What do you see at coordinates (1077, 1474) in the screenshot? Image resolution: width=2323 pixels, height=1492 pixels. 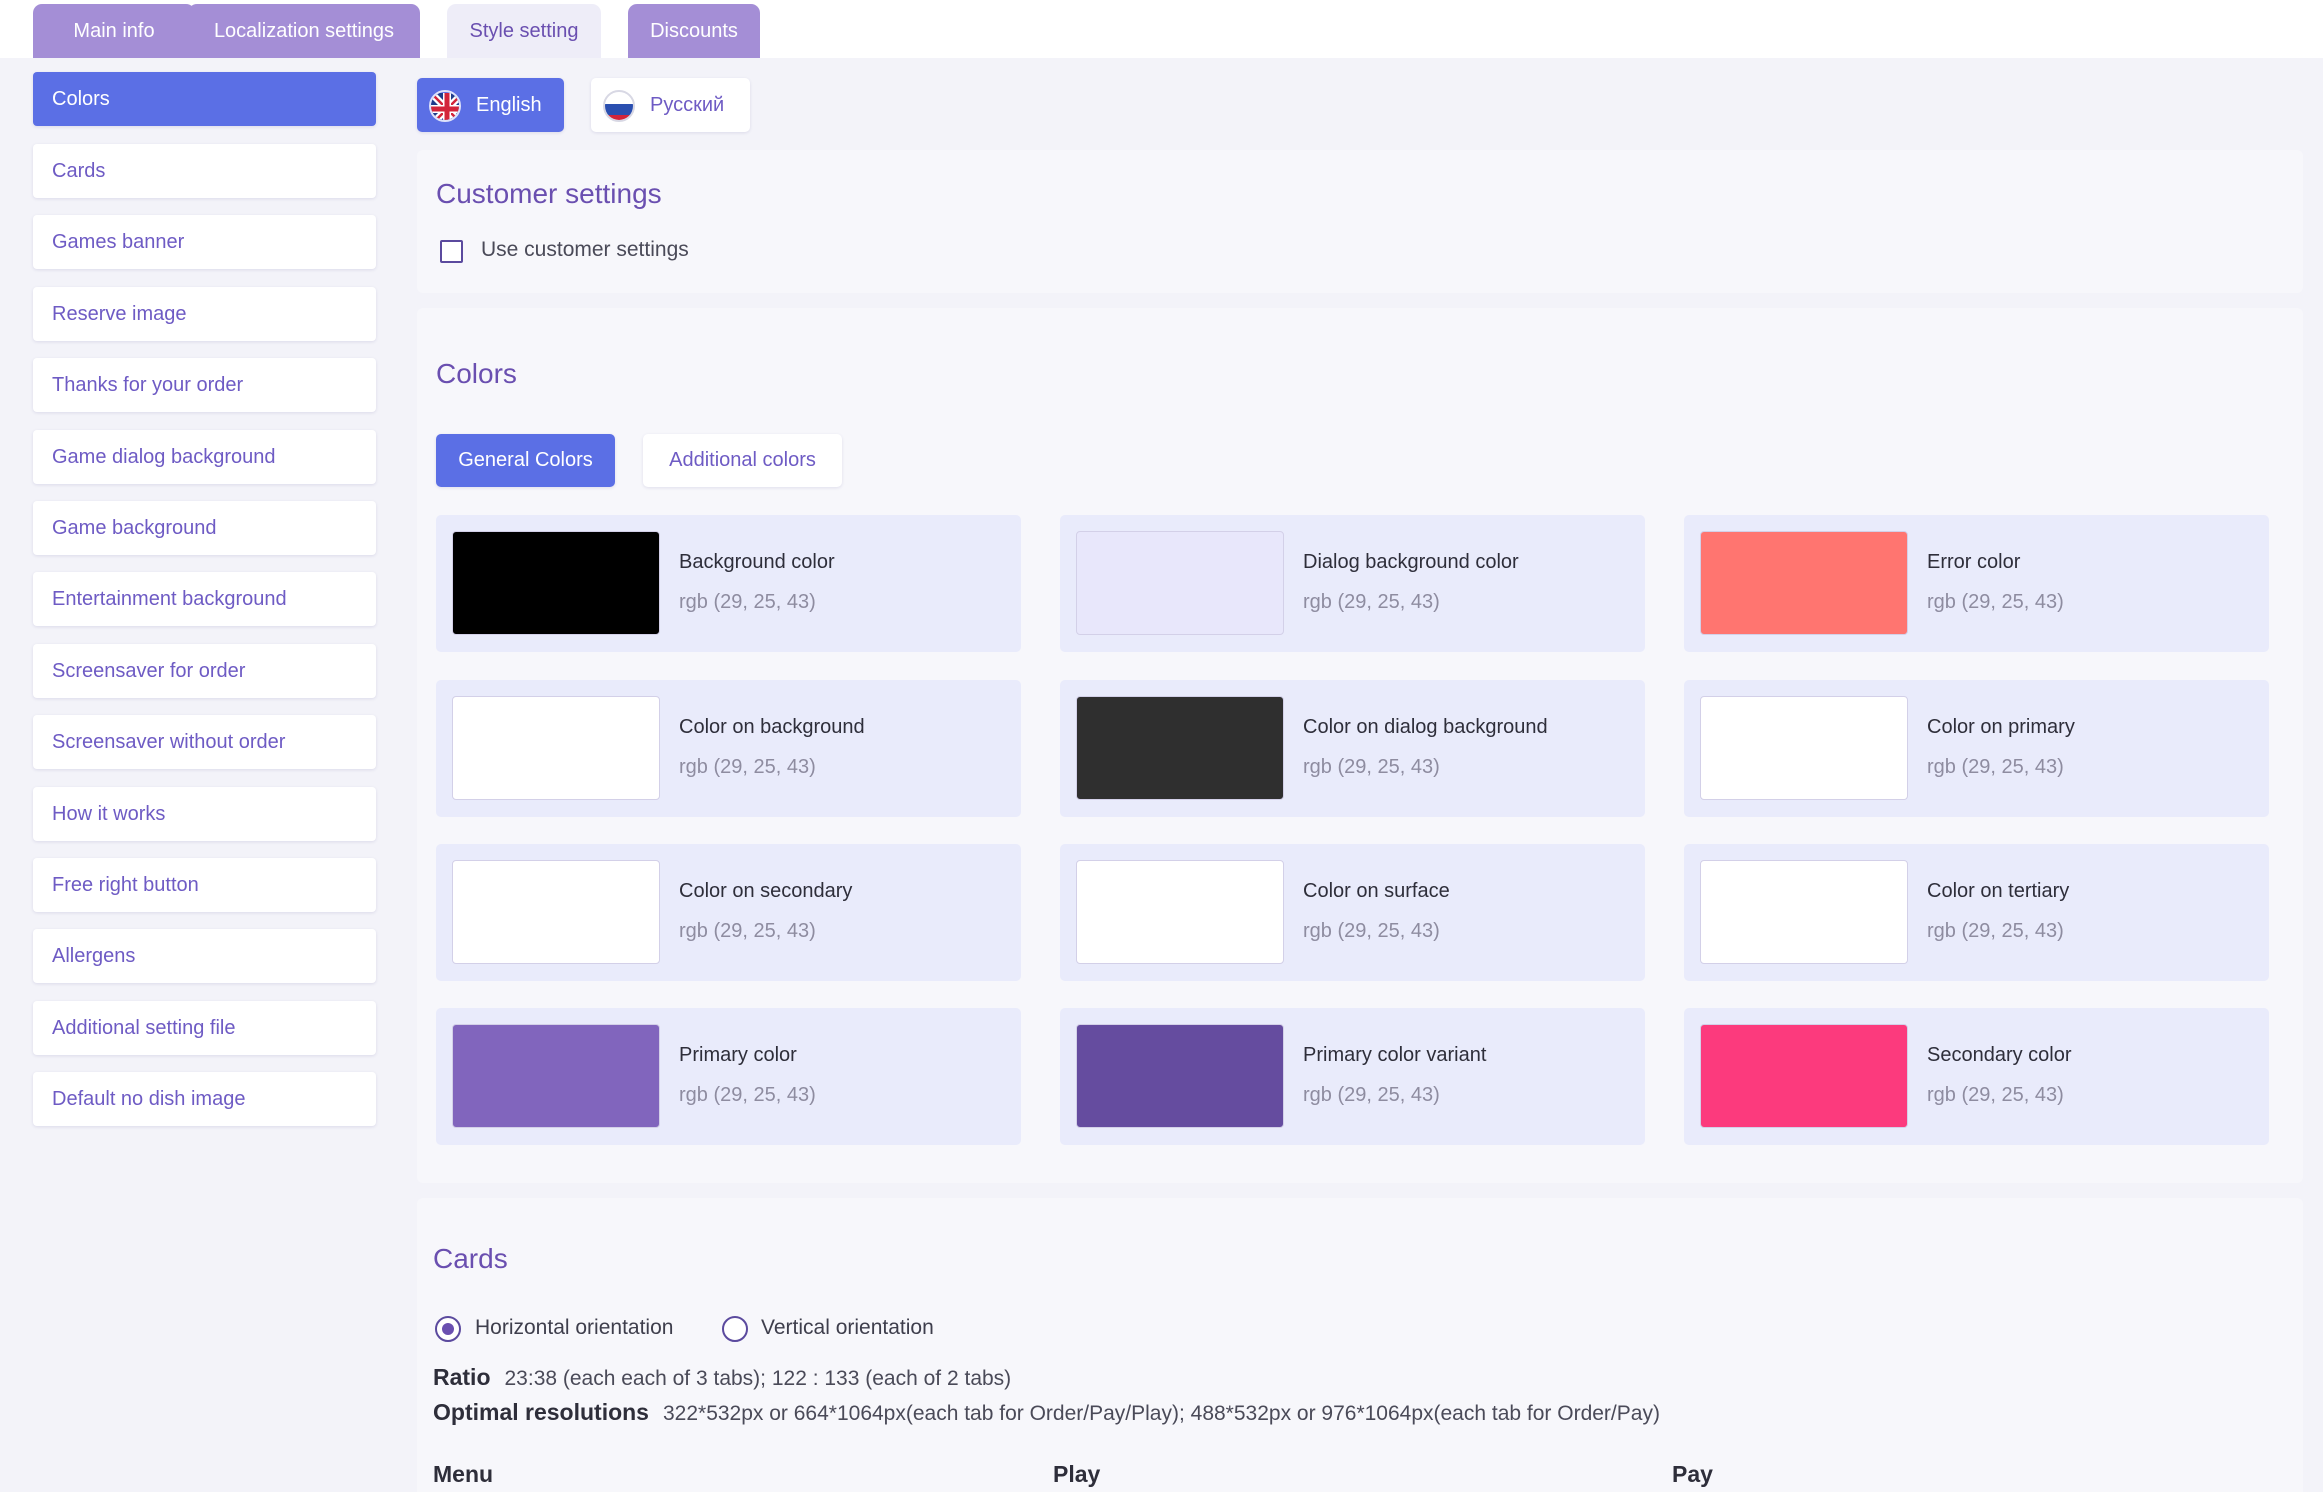 I see `column-label-play: Play` at bounding box center [1077, 1474].